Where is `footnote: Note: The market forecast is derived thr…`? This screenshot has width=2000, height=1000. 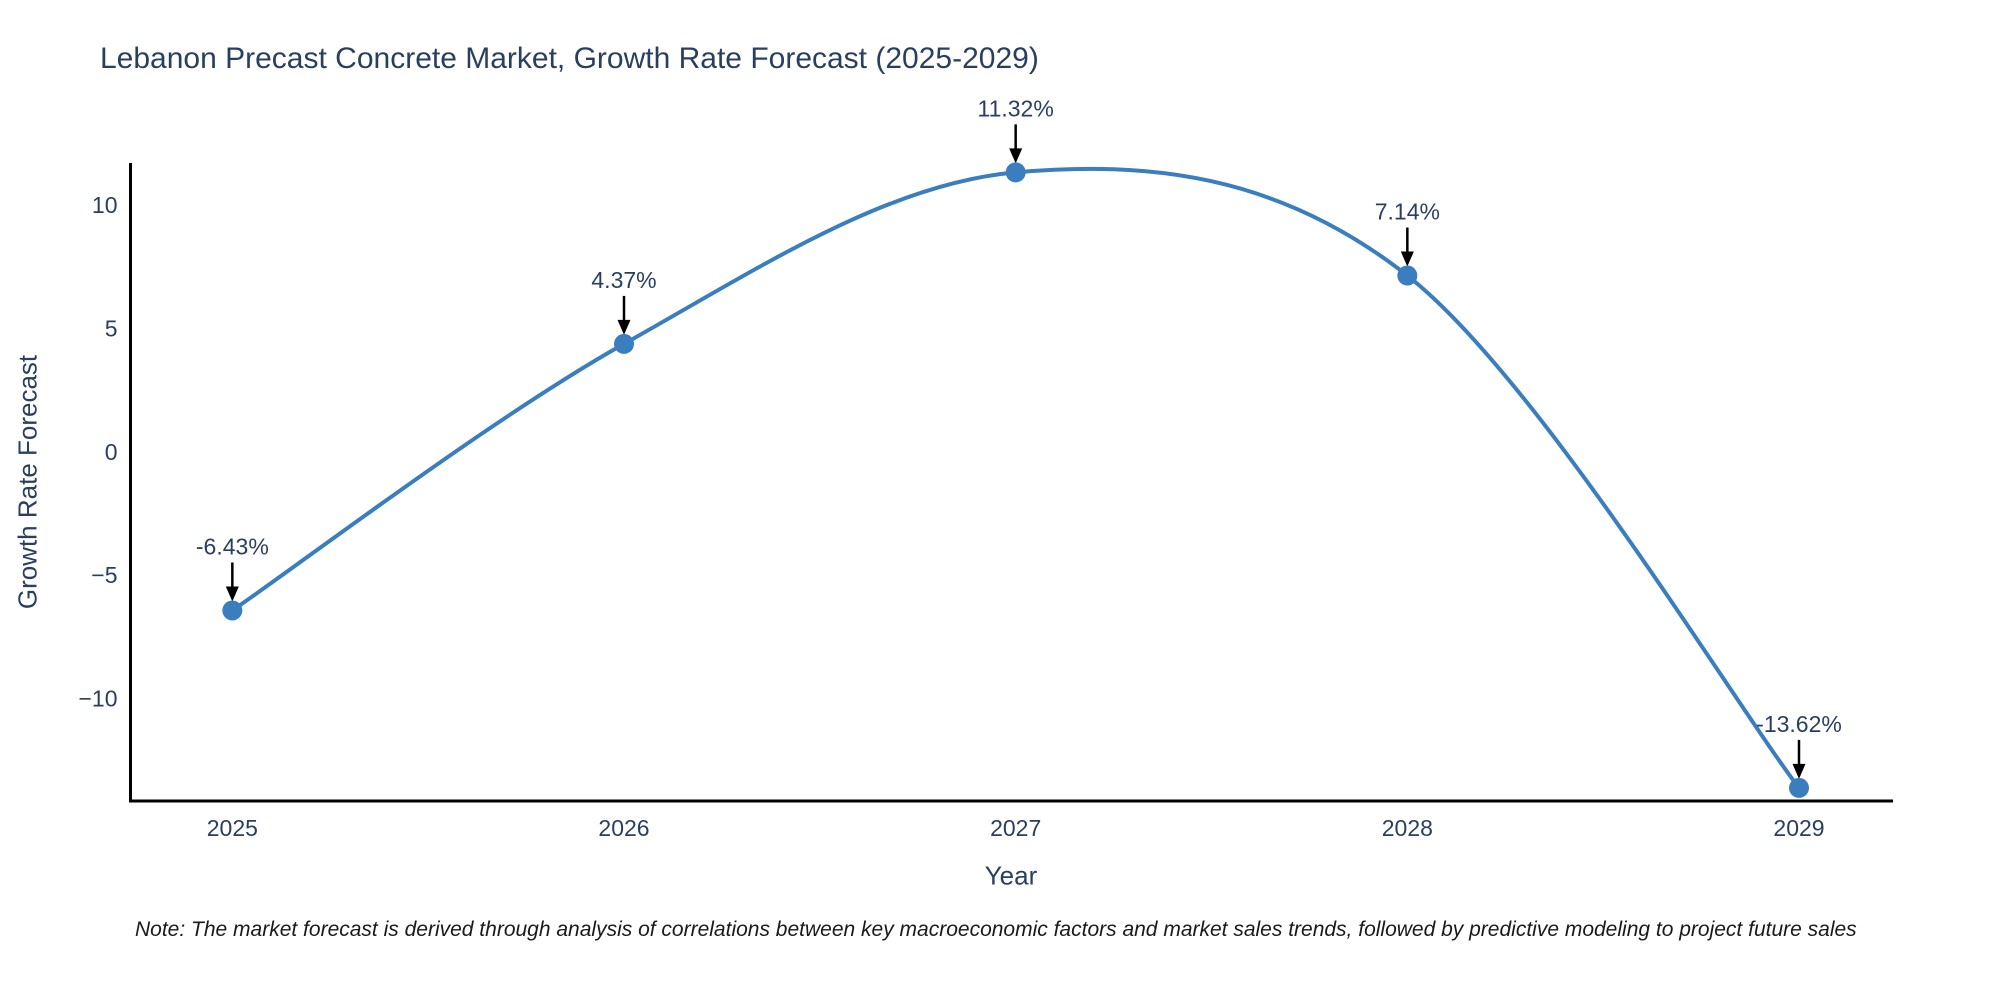 footnote: Note: The market forecast is derived thr… is located at coordinates (996, 929).